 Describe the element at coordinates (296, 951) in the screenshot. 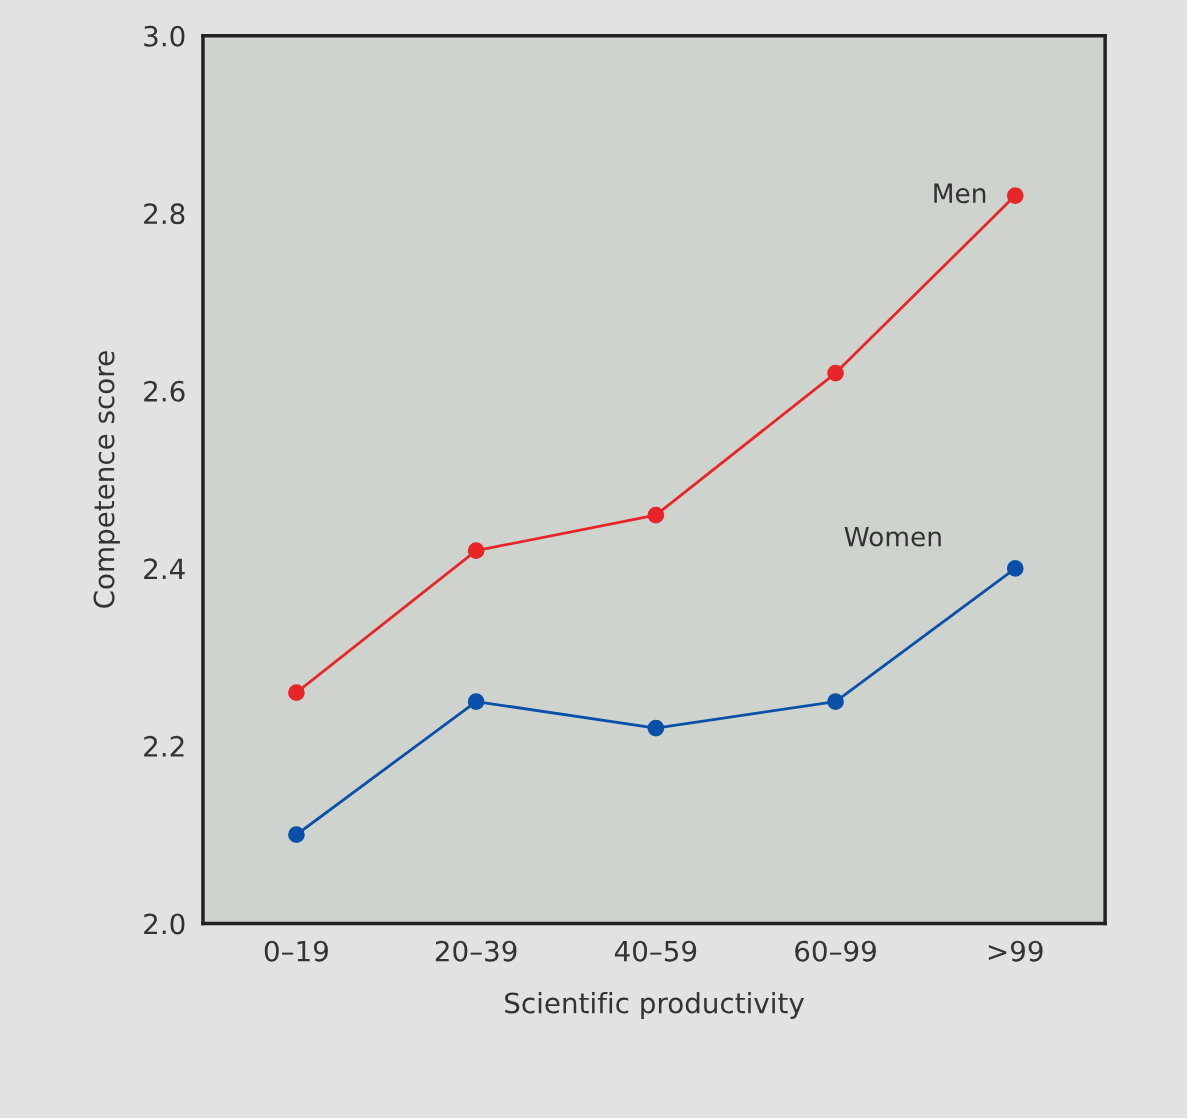

I see `x-tick-label: 0–19` at that location.